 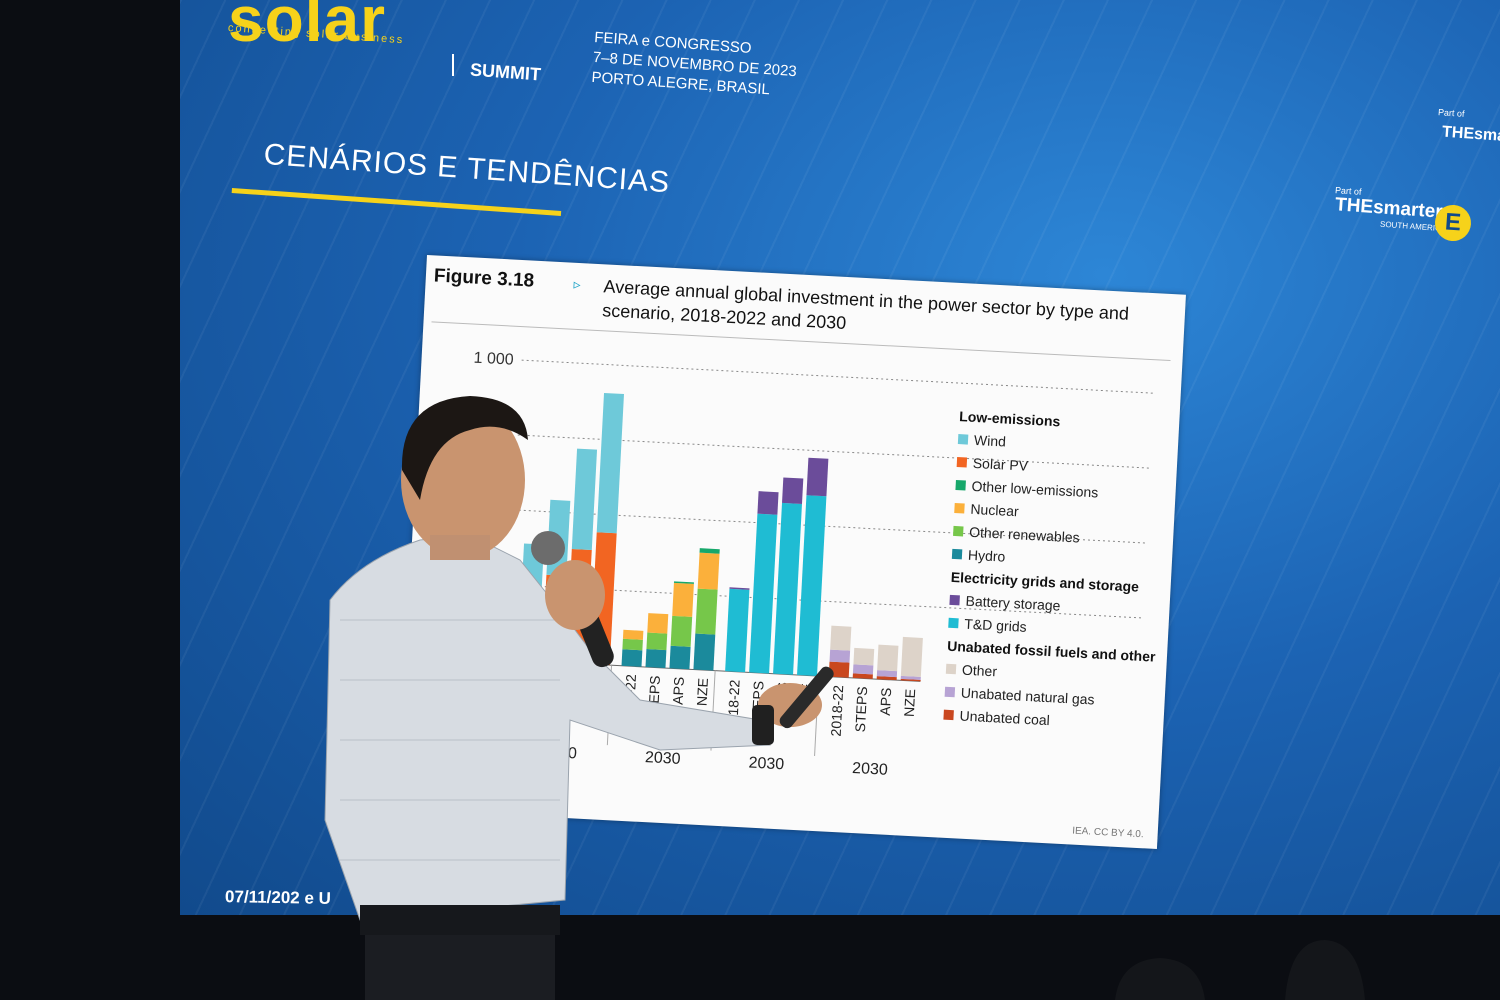 What do you see at coordinates (1034, 489) in the screenshot?
I see `legend-label: Other low-emissions` at bounding box center [1034, 489].